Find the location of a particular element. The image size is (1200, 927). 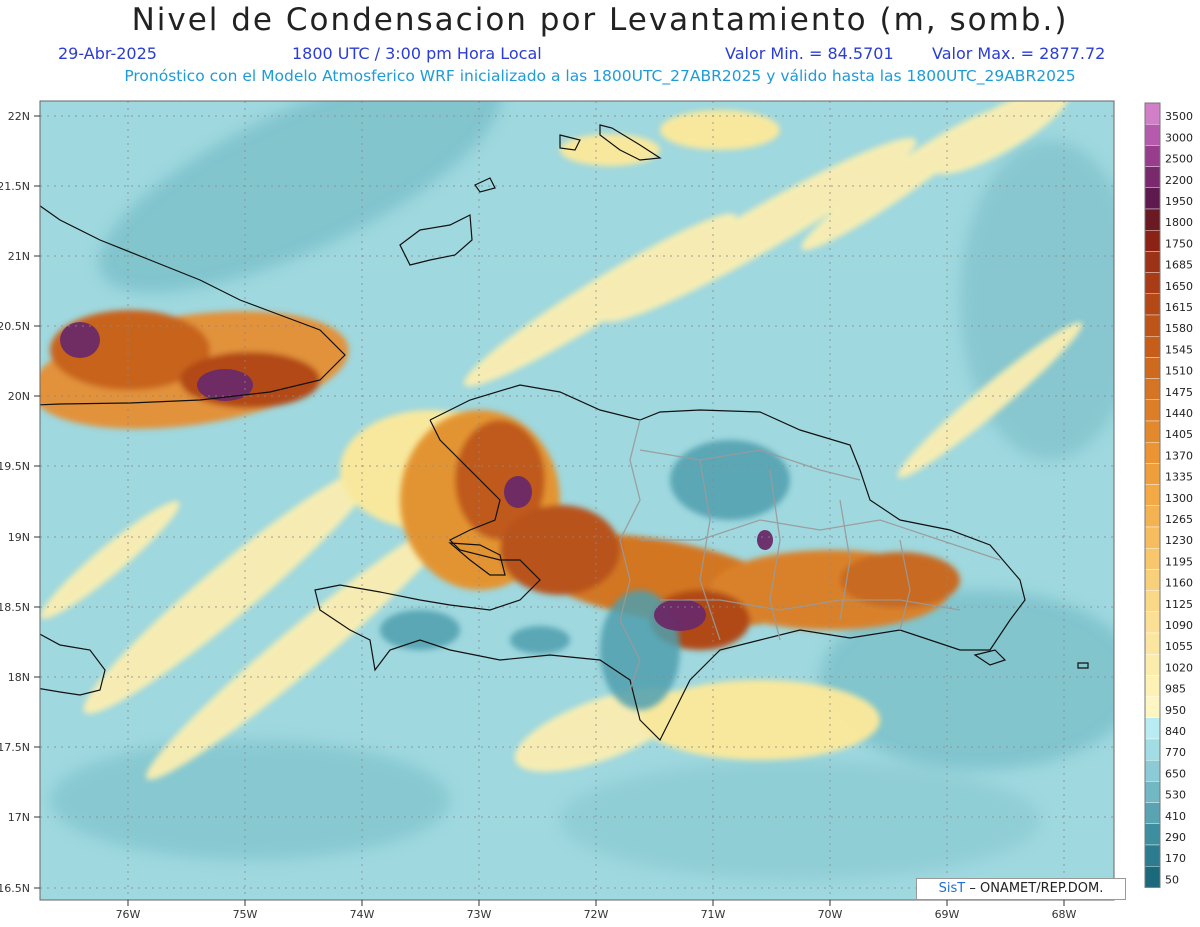

legend-label: 1335 is located at coordinates (1179, 477).